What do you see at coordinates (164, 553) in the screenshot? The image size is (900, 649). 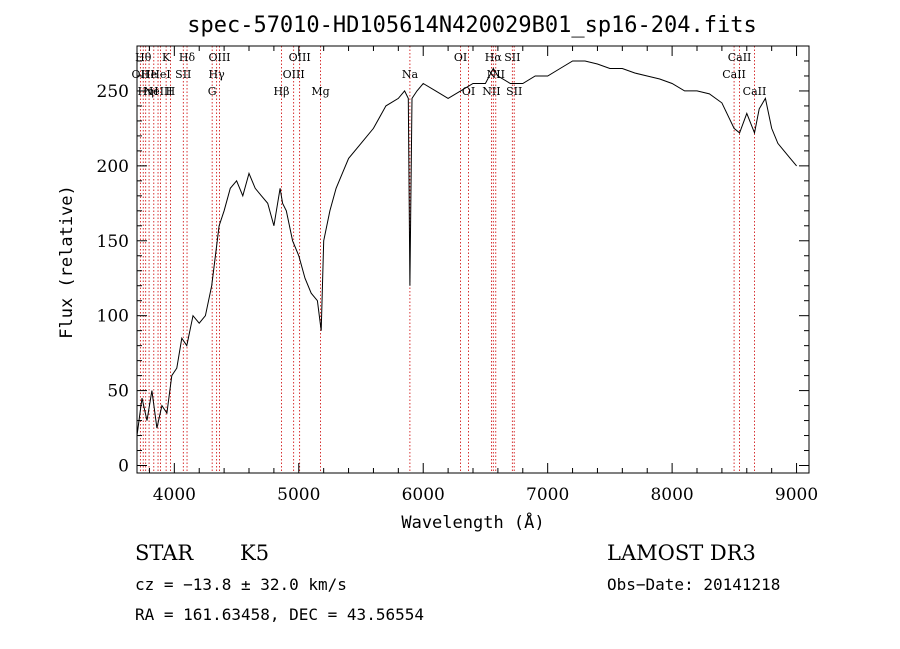 I see `object-class: STAR` at bounding box center [164, 553].